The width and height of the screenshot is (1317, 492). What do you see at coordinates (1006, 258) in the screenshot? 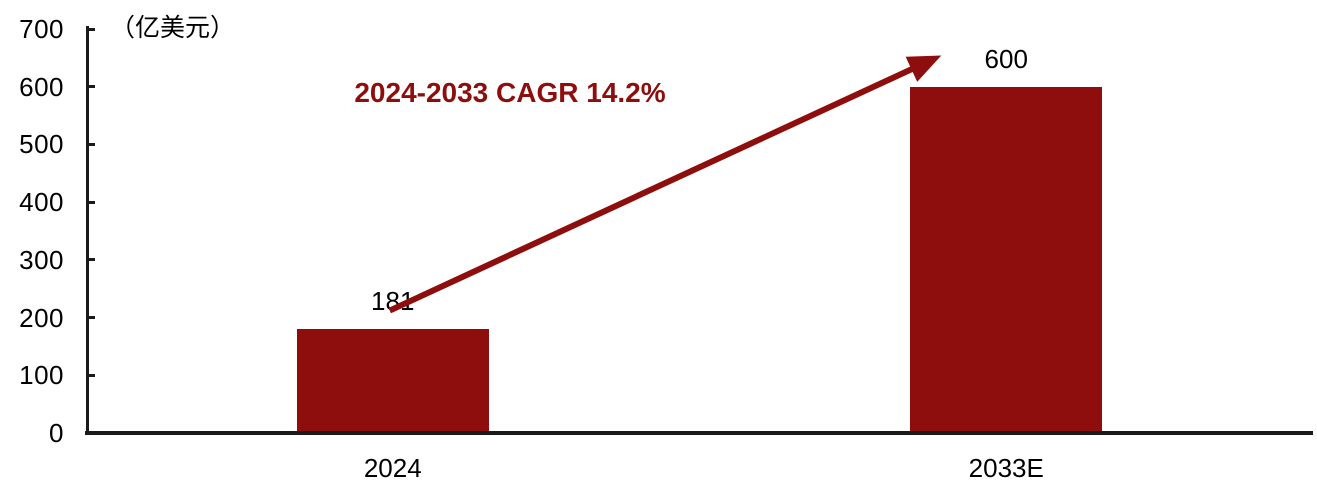
I see `bar-2033E` at bounding box center [1006, 258].